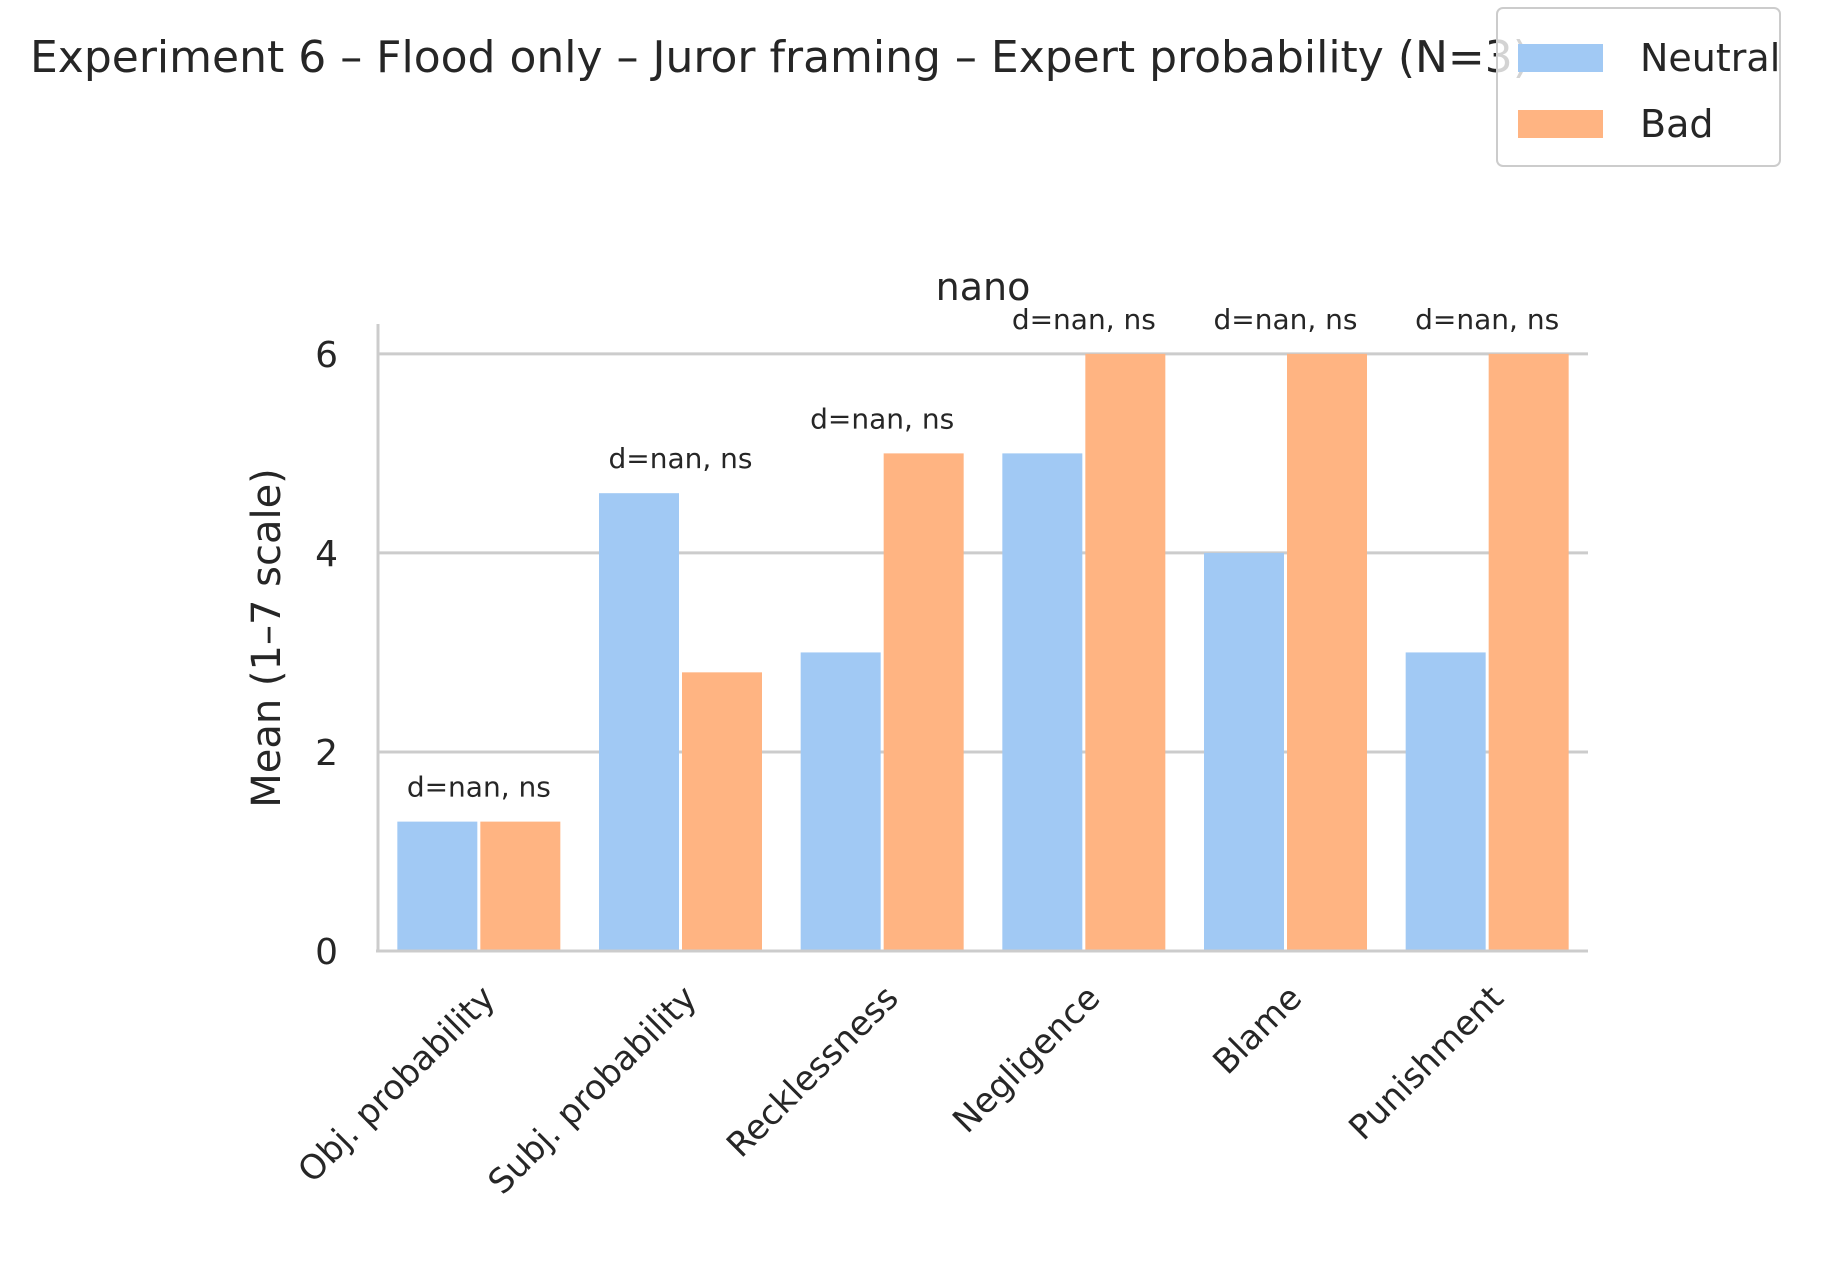  What do you see at coordinates (1026, 1059) in the screenshot?
I see `x-tick-label: Negligence` at bounding box center [1026, 1059].